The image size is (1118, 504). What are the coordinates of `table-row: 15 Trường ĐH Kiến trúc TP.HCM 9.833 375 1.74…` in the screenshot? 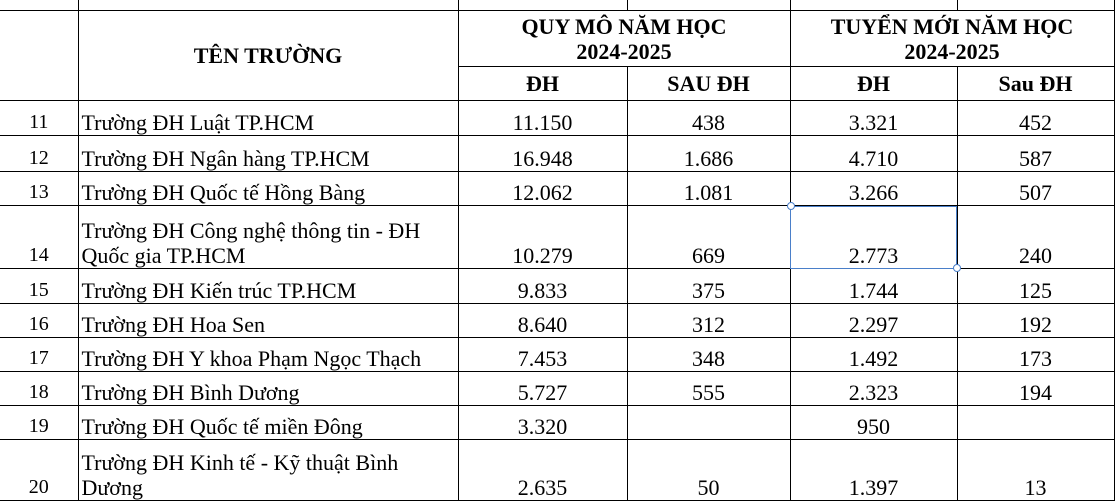 It's located at (557, 286).